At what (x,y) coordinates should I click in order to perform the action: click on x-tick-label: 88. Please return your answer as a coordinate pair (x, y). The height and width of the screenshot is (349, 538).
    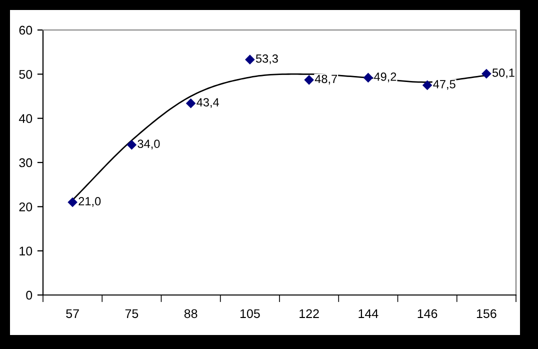
    Looking at the image, I should click on (191, 313).